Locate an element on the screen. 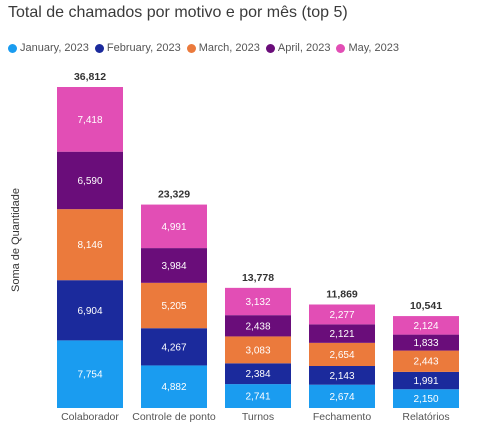 The width and height of the screenshot is (503, 424). bar-value-label: 6,590 is located at coordinates (89, 181).